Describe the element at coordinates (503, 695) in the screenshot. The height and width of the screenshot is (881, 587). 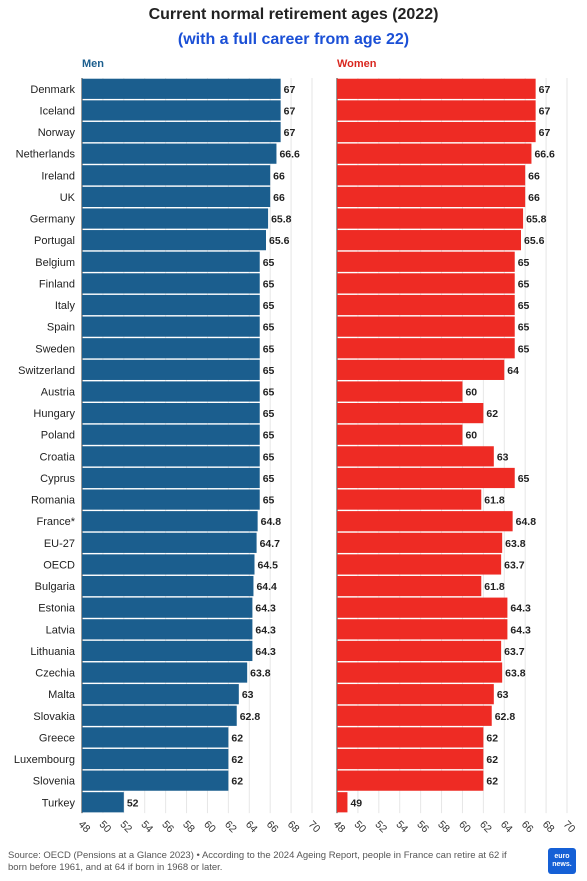
I see `women-value-label: 63` at that location.